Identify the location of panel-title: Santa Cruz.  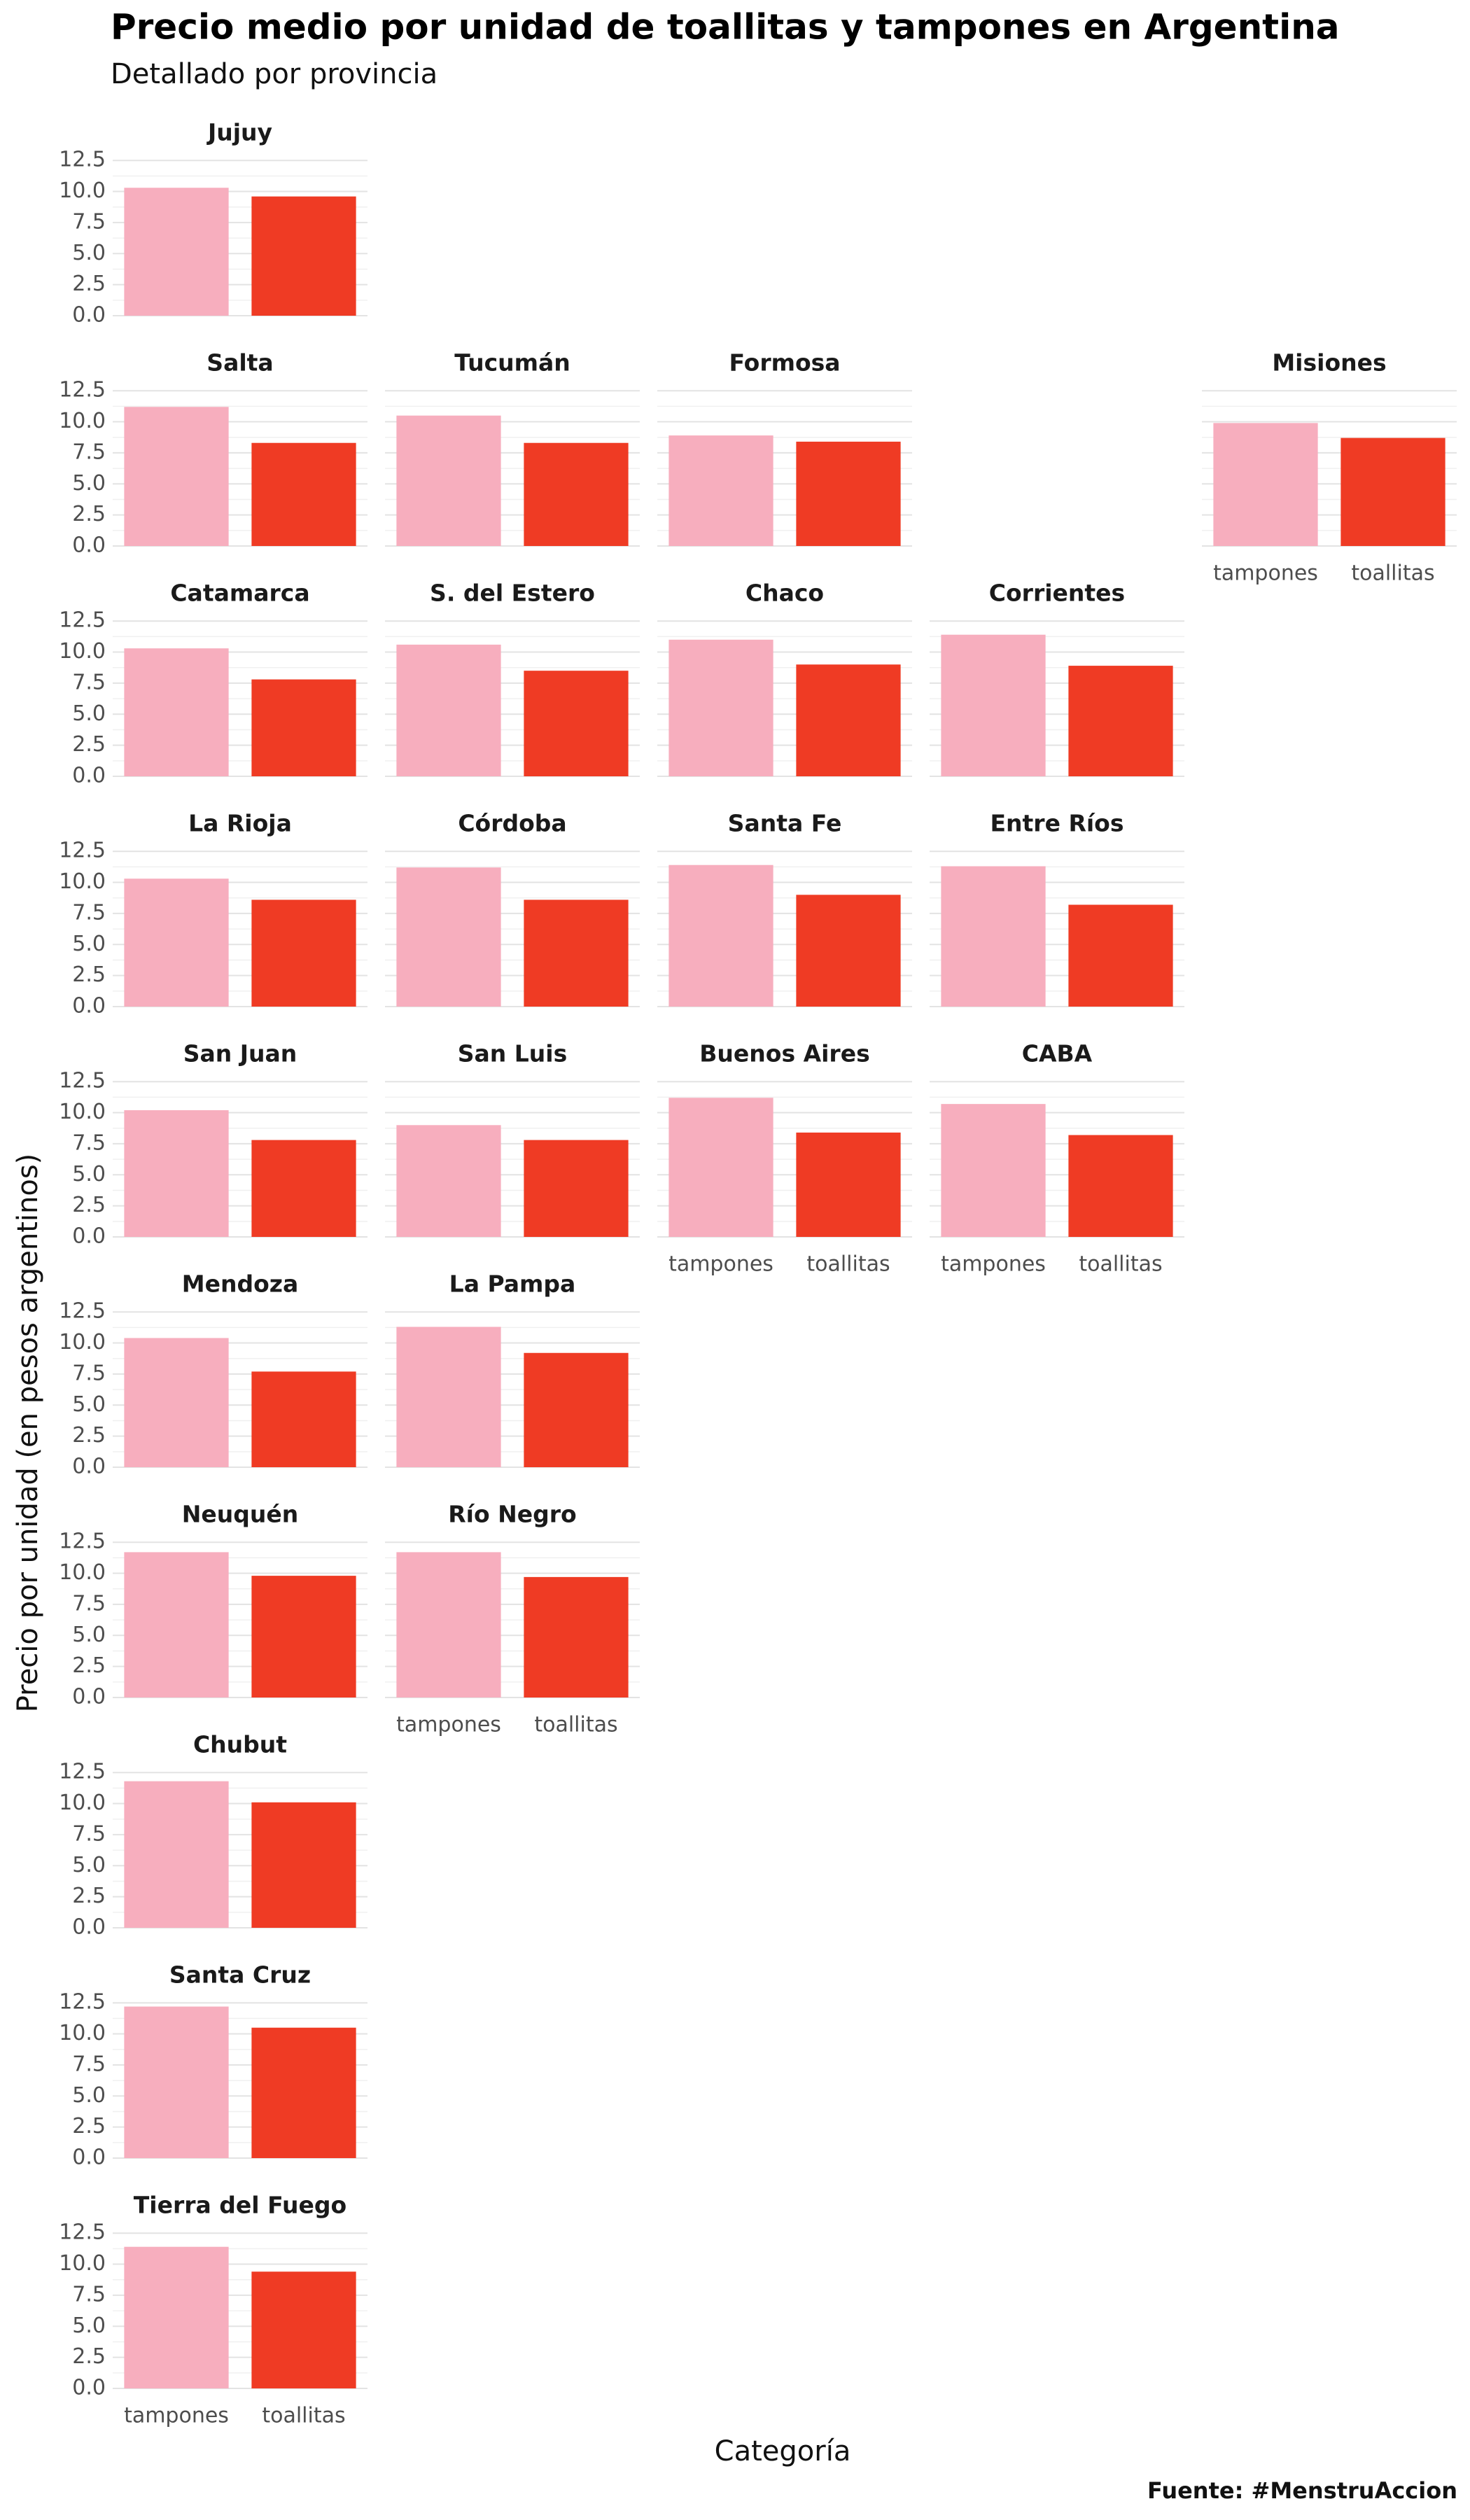
(240, 1975).